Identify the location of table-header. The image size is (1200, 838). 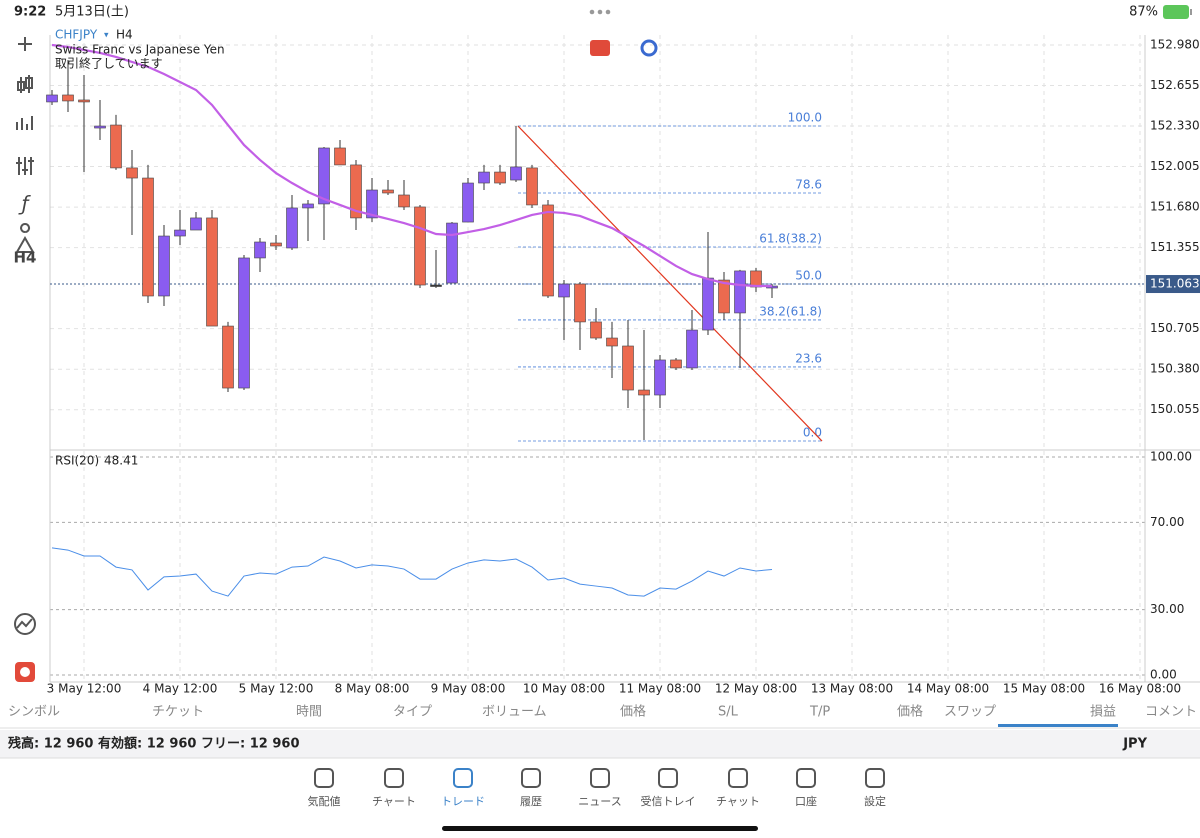
(600, 713).